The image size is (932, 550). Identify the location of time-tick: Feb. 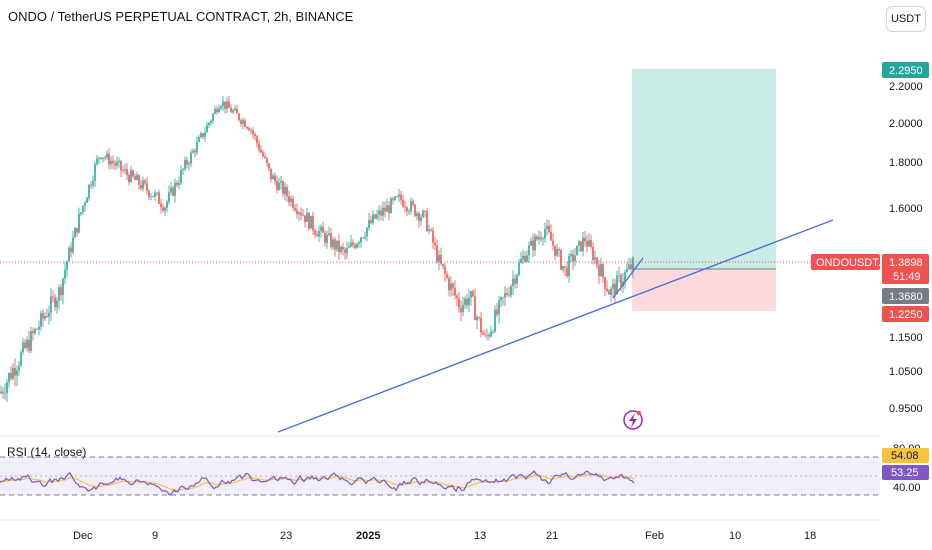
(654, 536).